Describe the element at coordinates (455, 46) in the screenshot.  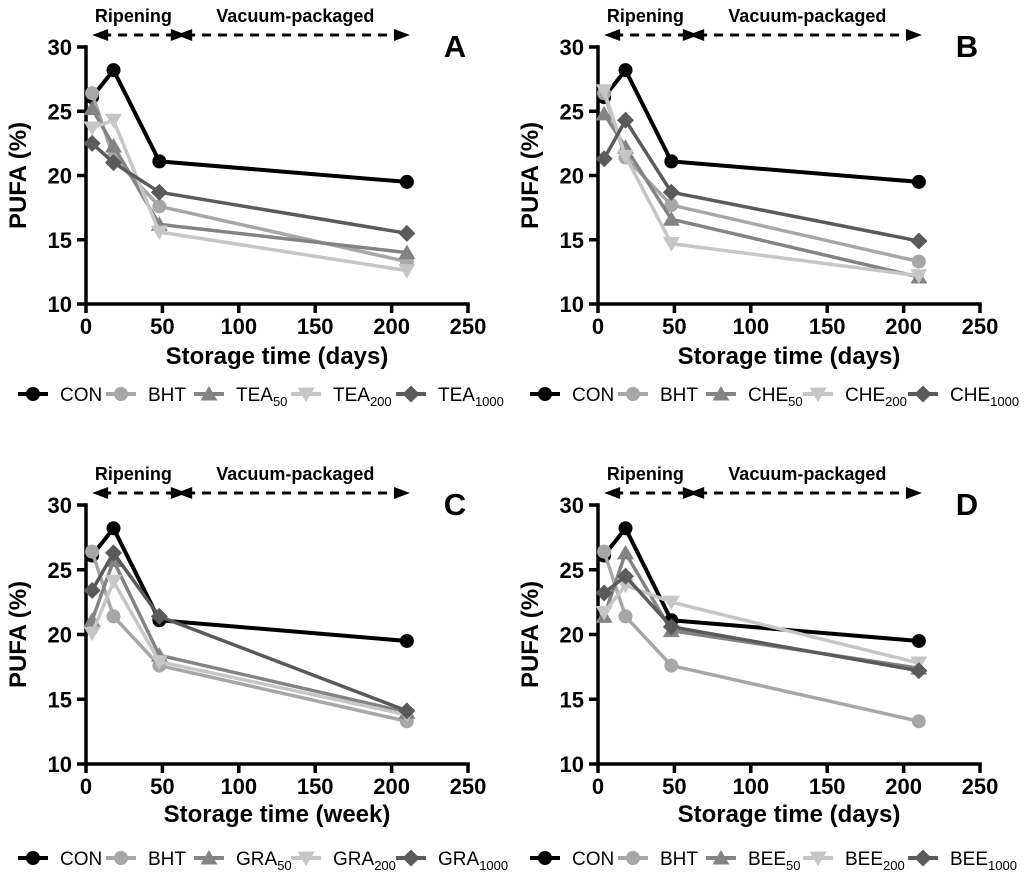
I see `panel-letter: A` at that location.